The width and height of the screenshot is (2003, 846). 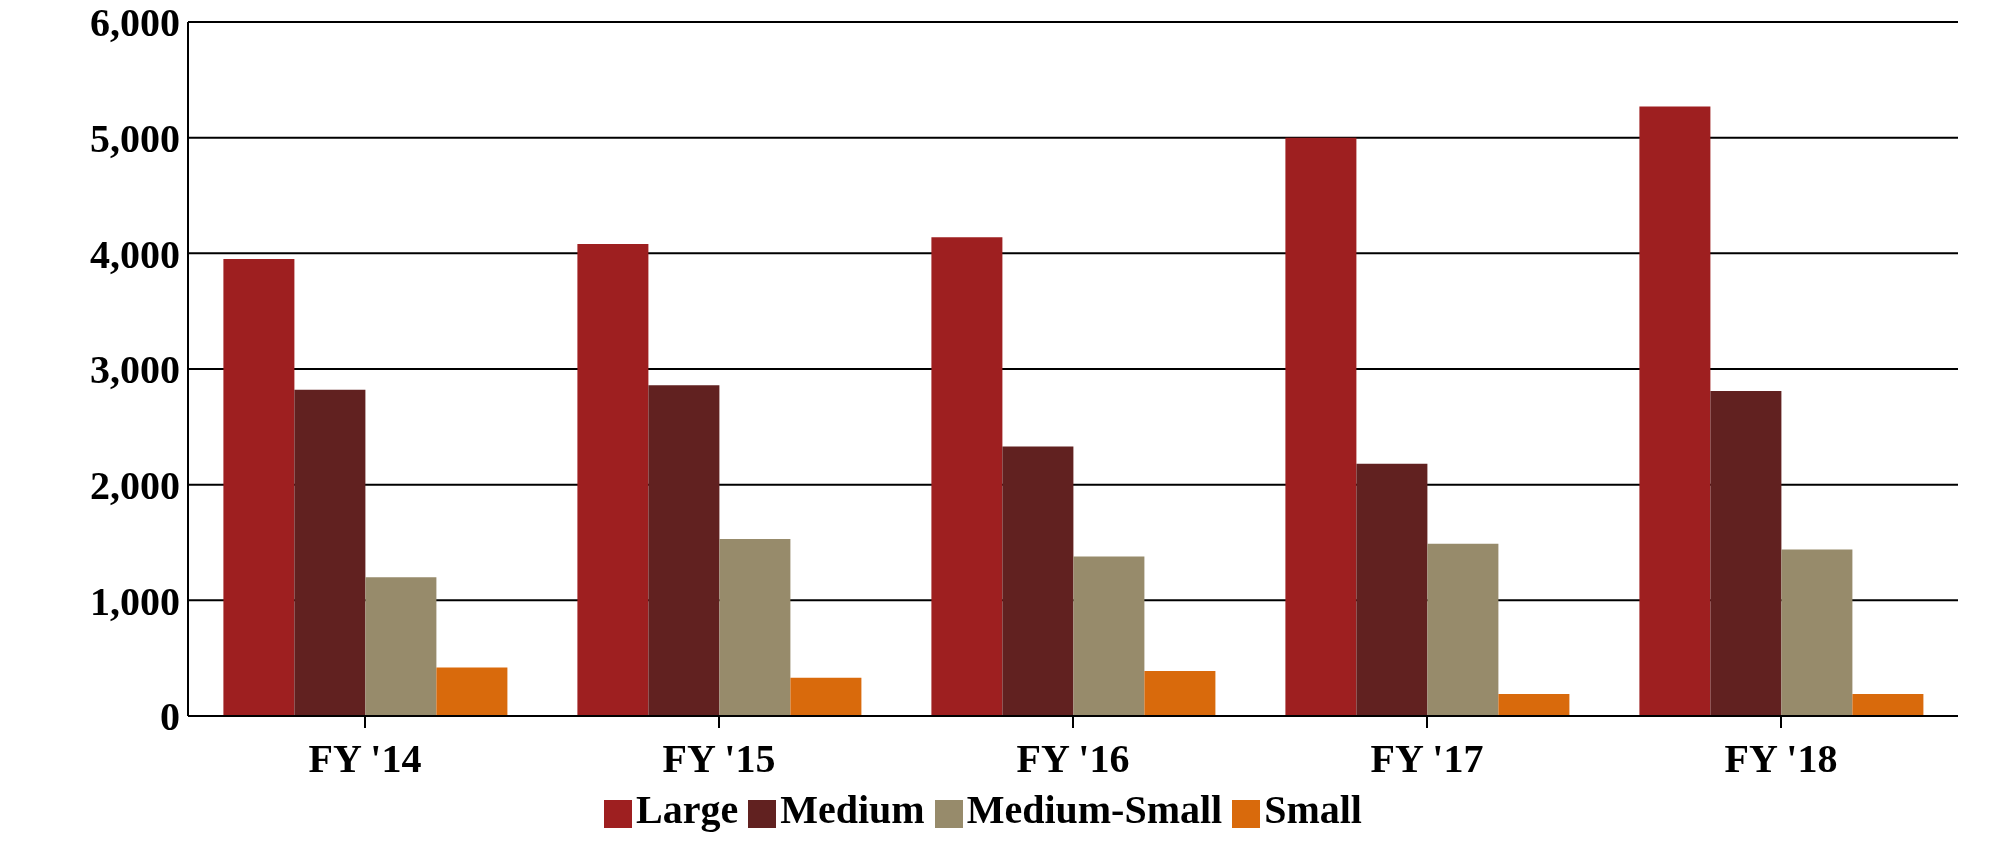 I want to click on x-tick-label: FY '16, so click(x=1073, y=759).